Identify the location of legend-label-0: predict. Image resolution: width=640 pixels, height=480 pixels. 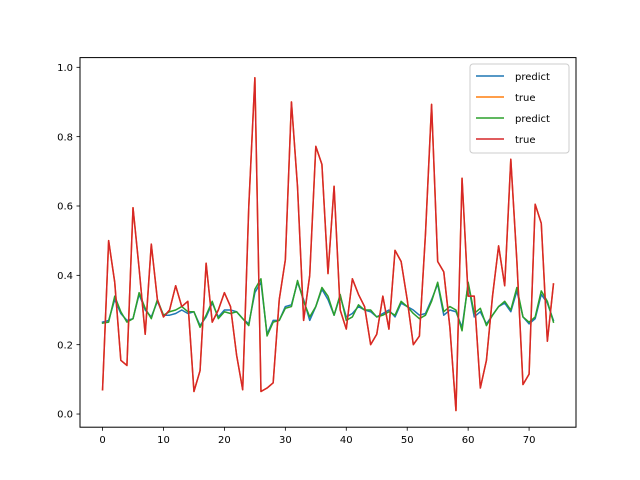
(532, 77).